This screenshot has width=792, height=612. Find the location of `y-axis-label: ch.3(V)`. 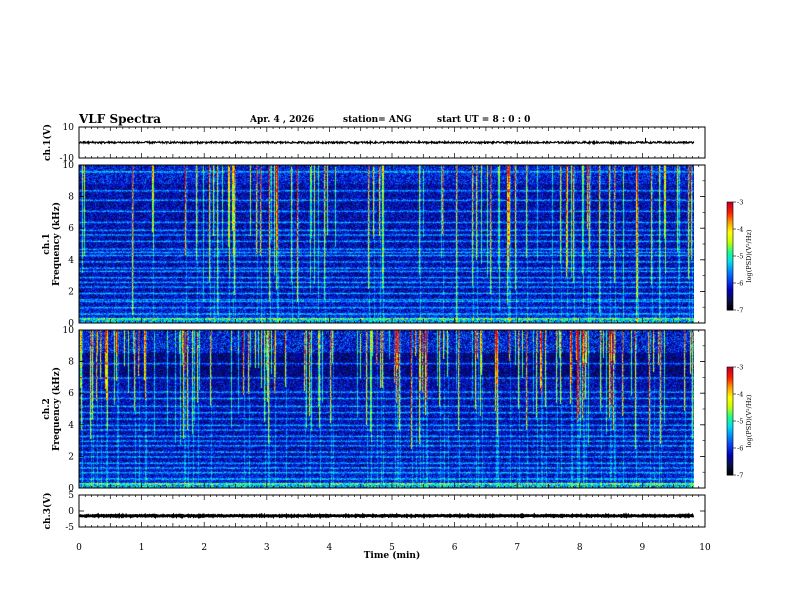

y-axis-label: ch.3(V) is located at coordinates (47, 511).